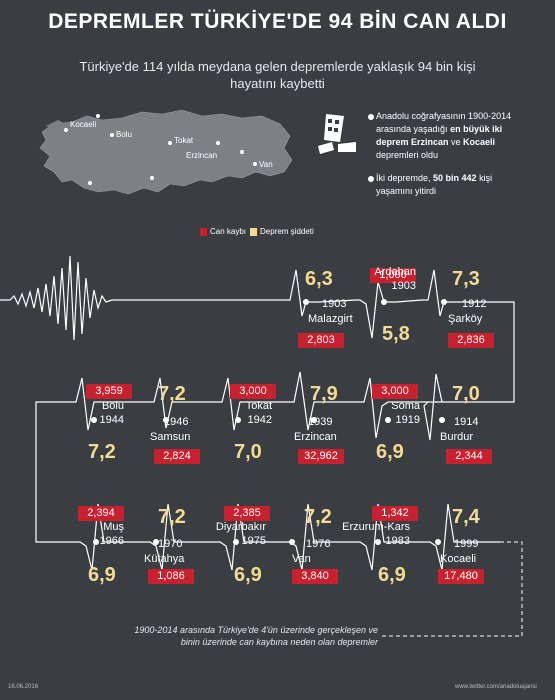 Image resolution: width=555 pixels, height=700 pixels. Describe the element at coordinates (321, 340) in the screenshot. I see `death-toll-malazgirt: 2,803` at that location.